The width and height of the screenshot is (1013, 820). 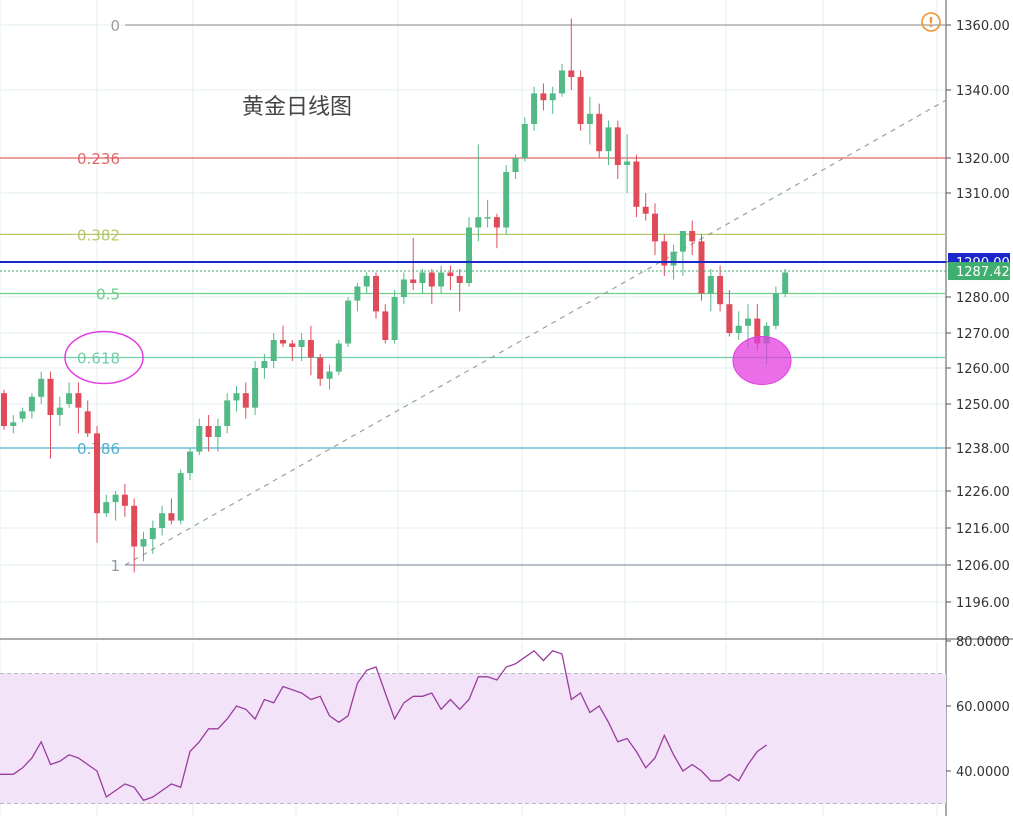 What do you see at coordinates (108, 295) in the screenshot?
I see `fib-label: 0.5` at bounding box center [108, 295].